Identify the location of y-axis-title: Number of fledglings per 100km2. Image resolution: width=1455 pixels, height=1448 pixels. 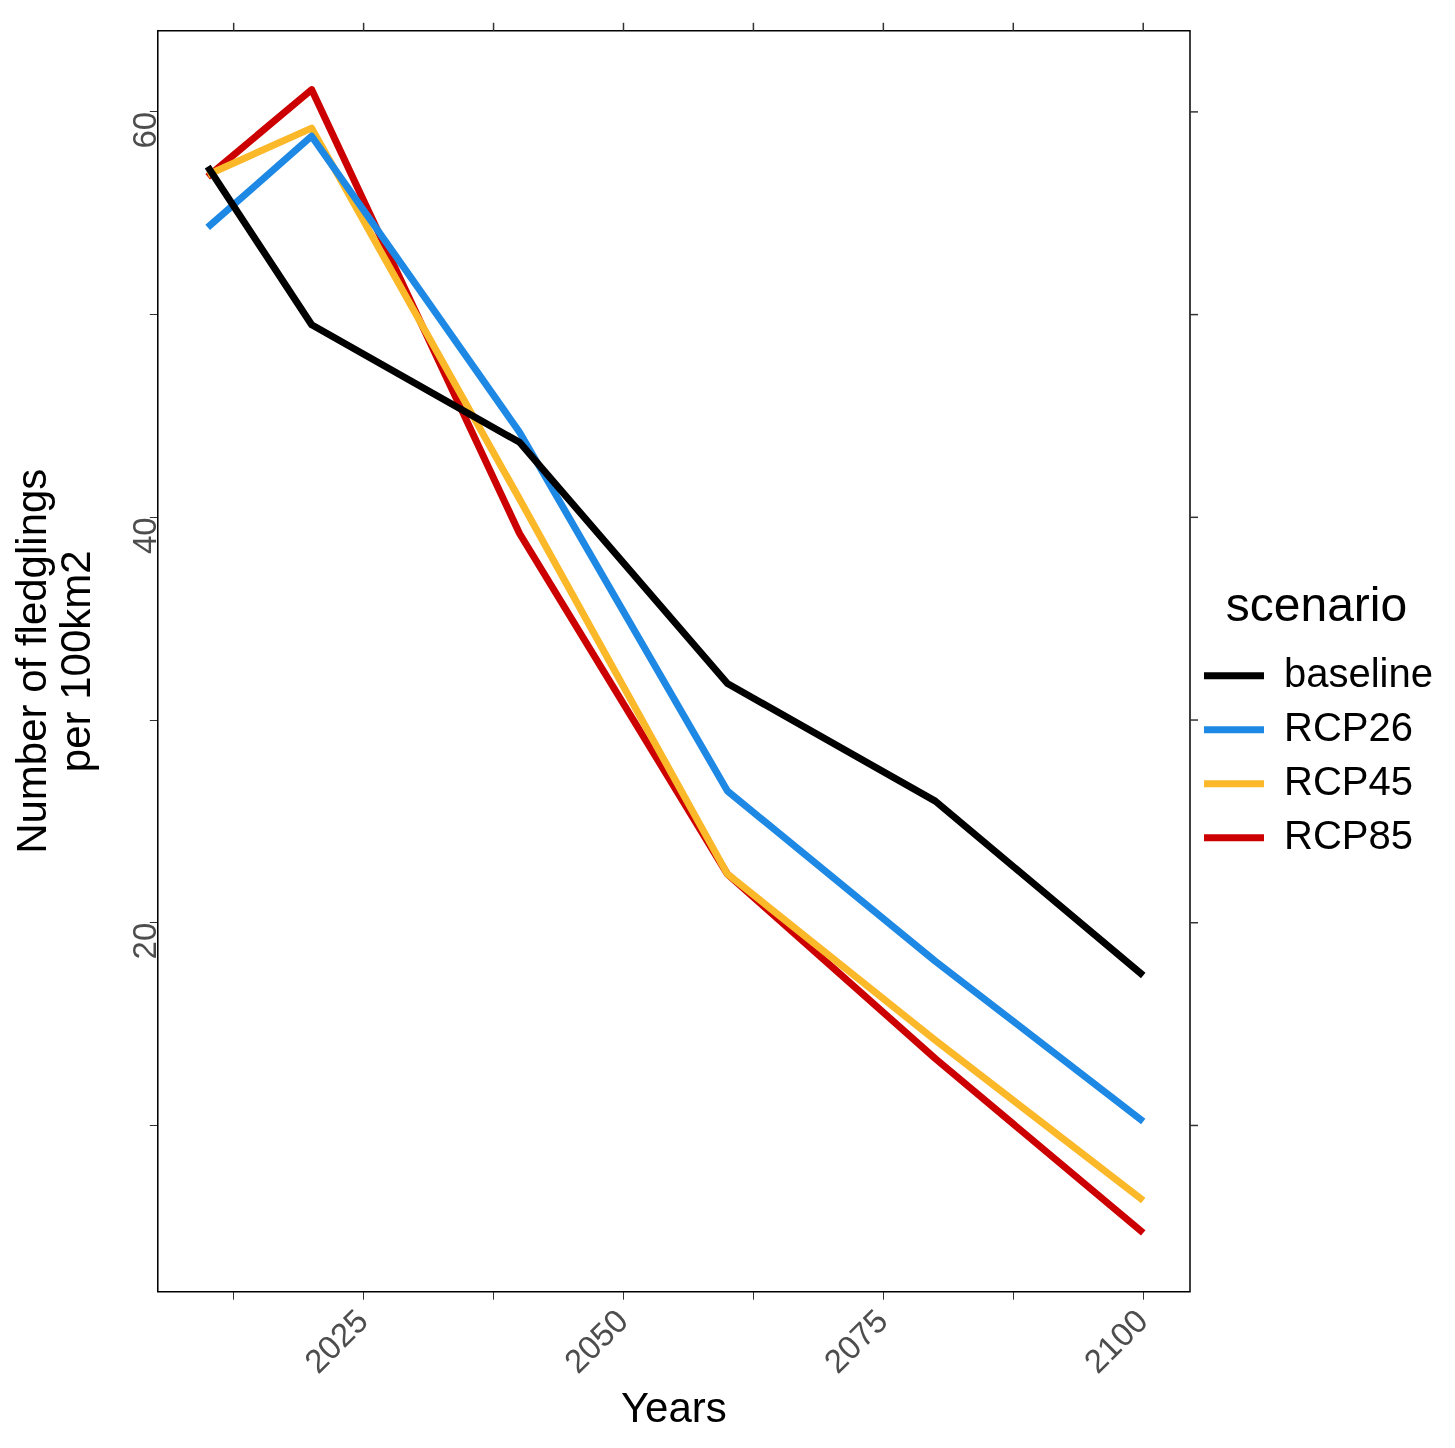
(53, 661).